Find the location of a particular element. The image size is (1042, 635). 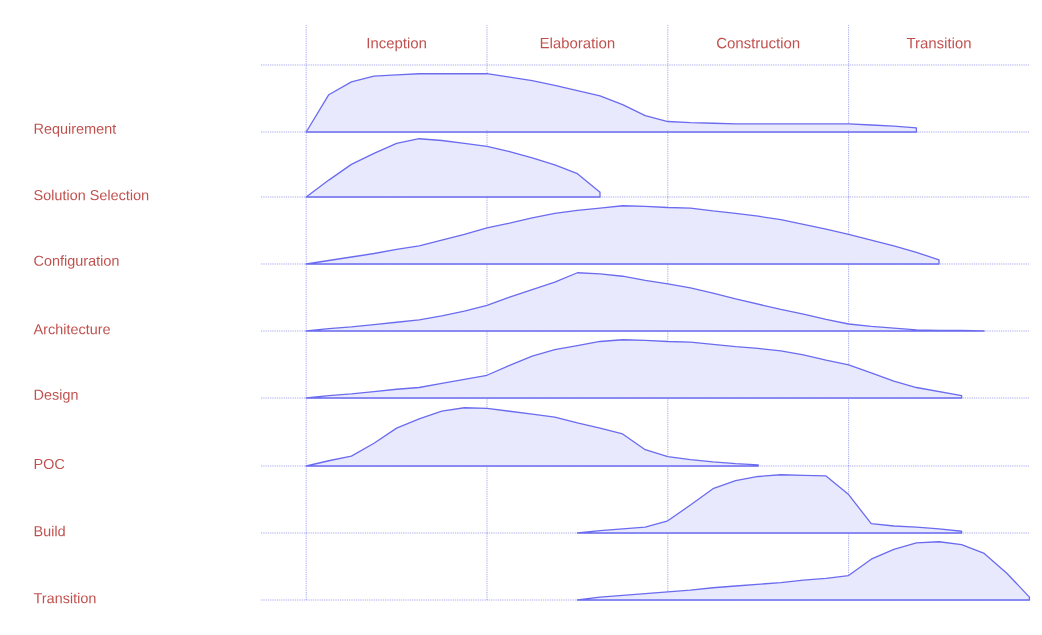

x-tick-label: Transition is located at coordinates (938, 43).